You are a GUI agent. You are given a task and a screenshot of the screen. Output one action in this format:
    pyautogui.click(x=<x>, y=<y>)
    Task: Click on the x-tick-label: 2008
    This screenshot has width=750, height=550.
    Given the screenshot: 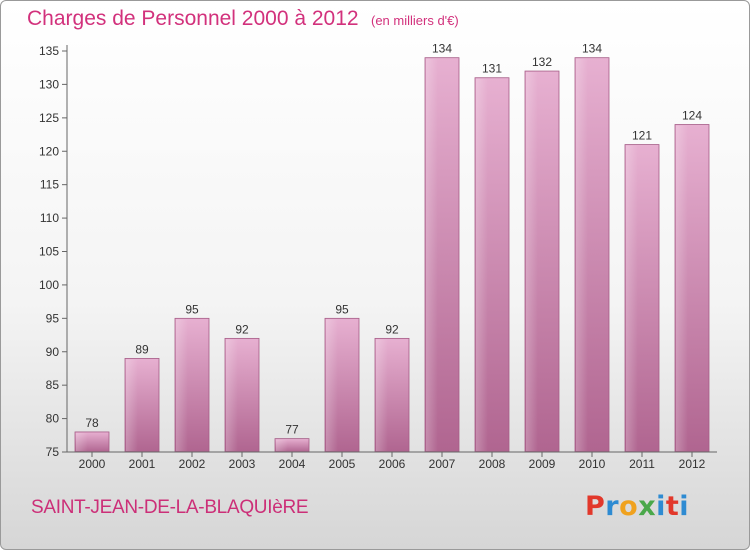 What is the action you would take?
    pyautogui.click(x=492, y=464)
    